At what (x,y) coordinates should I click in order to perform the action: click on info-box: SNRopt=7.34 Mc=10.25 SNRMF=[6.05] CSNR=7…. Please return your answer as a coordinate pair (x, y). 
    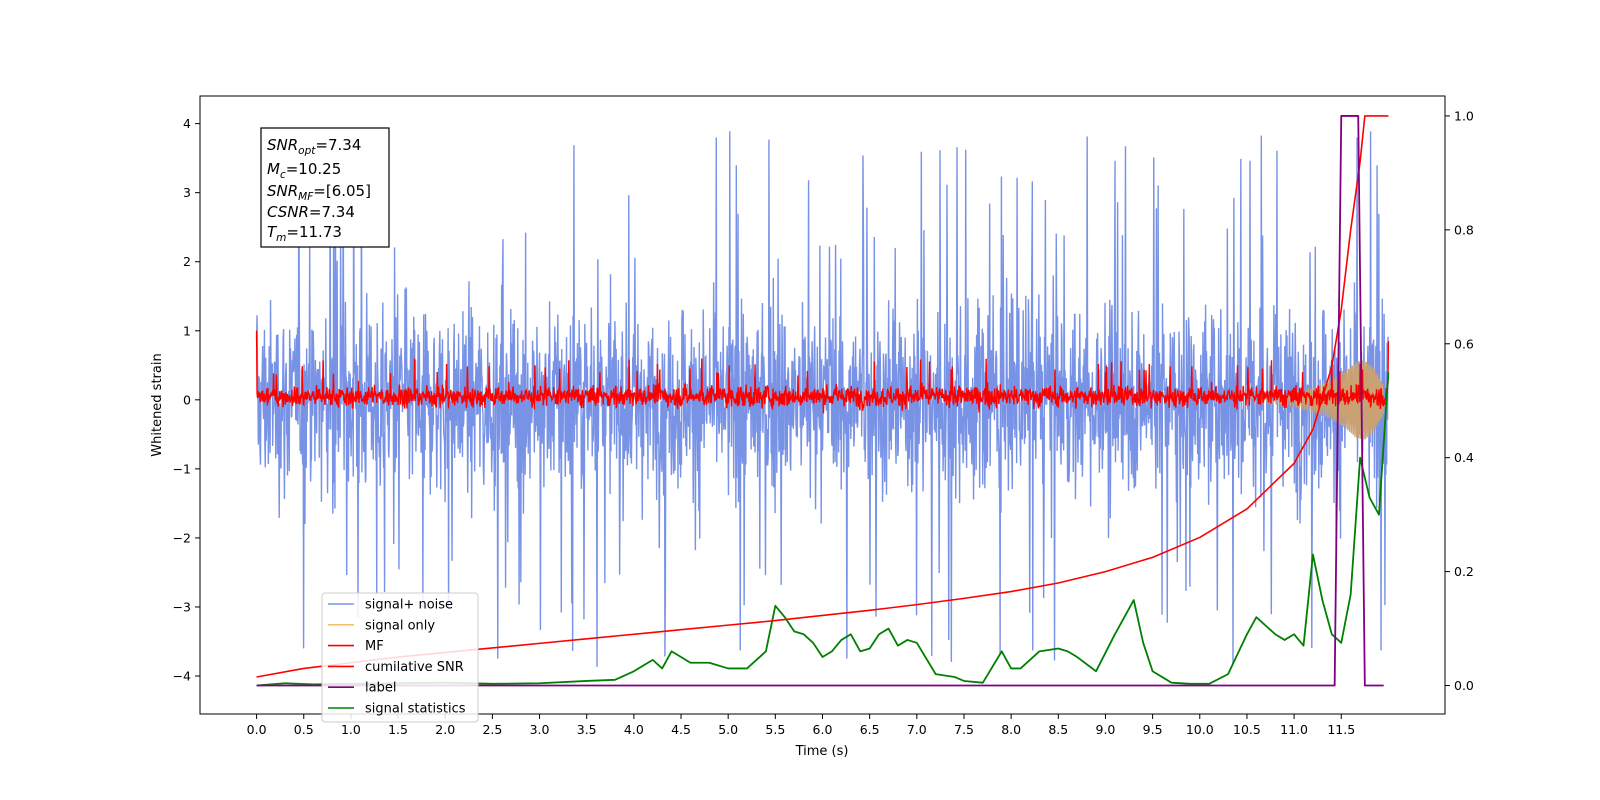
    Looking at the image, I should click on (325, 187).